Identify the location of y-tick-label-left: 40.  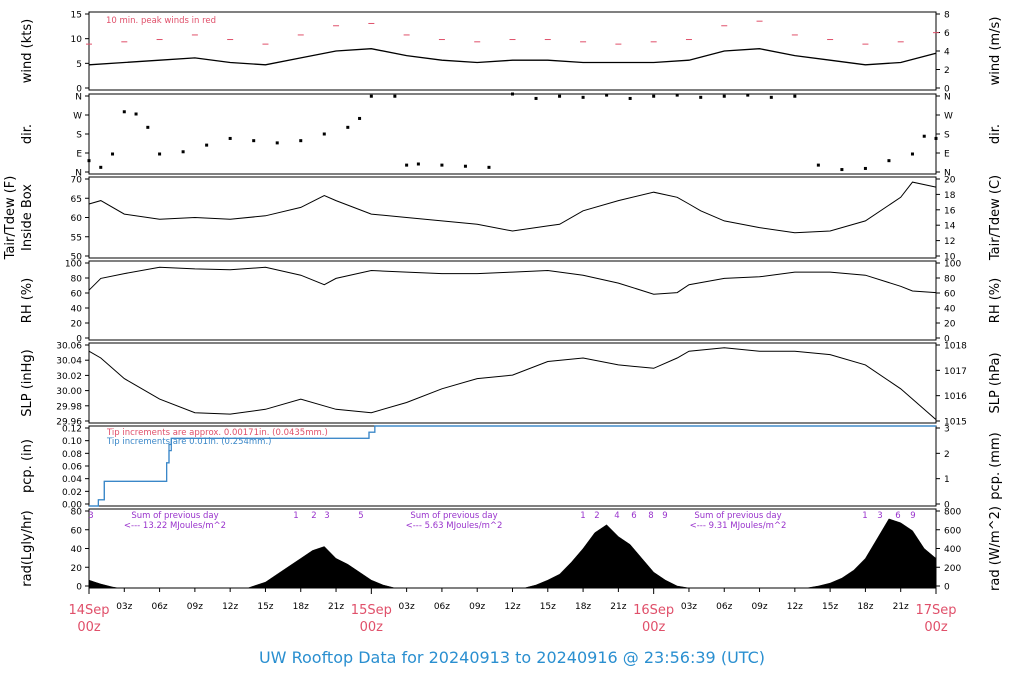
(77, 310).